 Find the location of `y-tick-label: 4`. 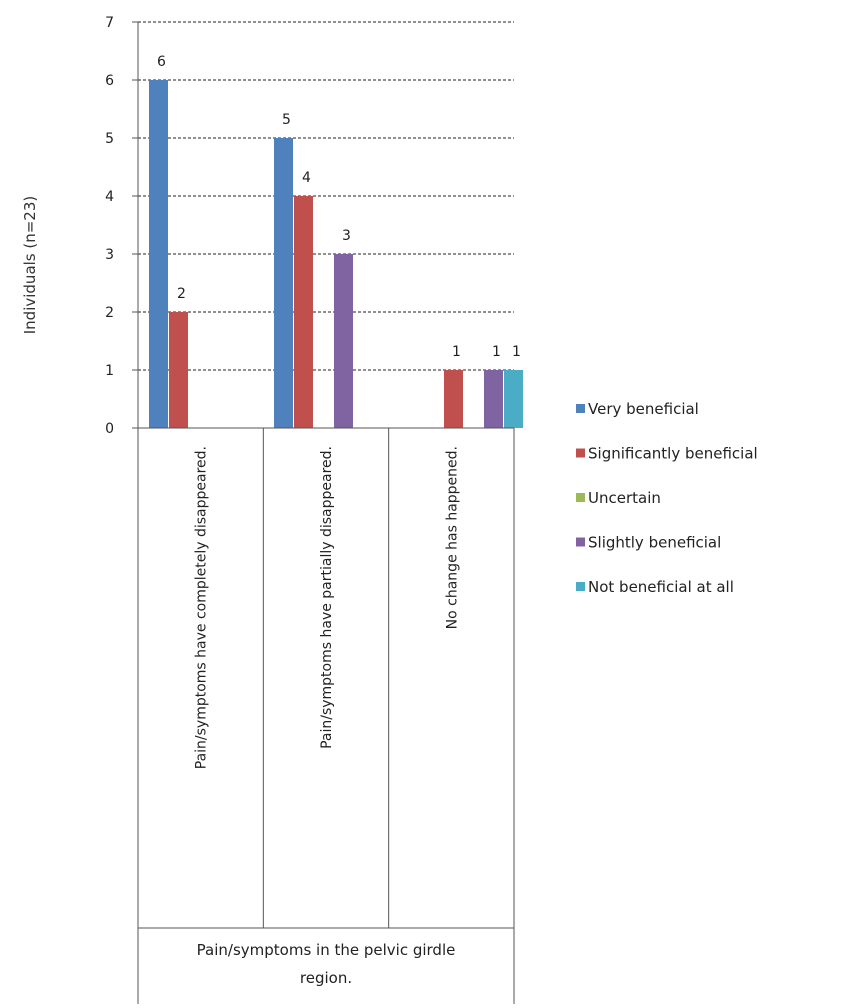

y-tick-label: 4 is located at coordinates (109, 197).